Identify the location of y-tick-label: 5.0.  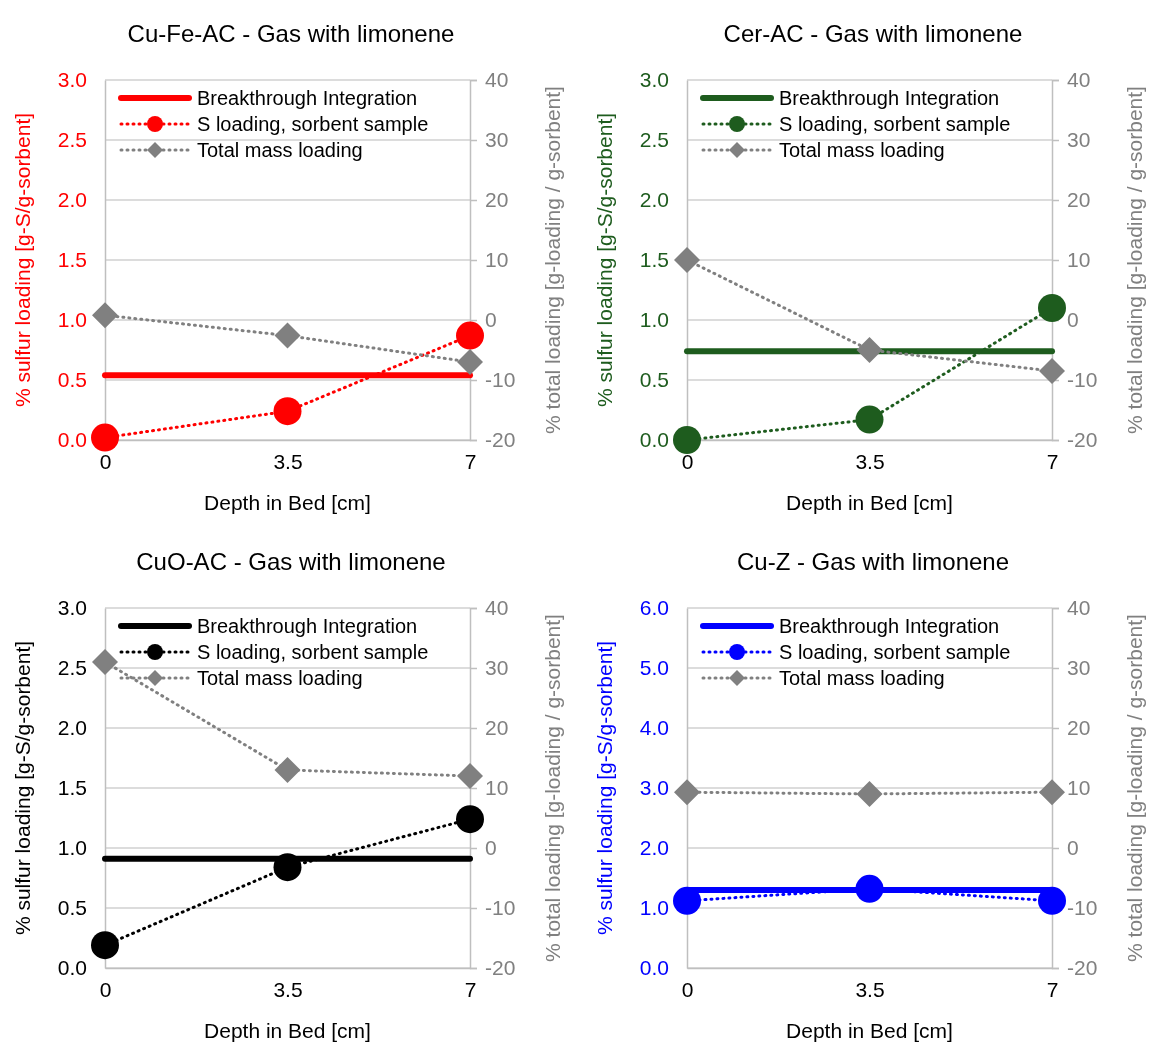
(654, 668).